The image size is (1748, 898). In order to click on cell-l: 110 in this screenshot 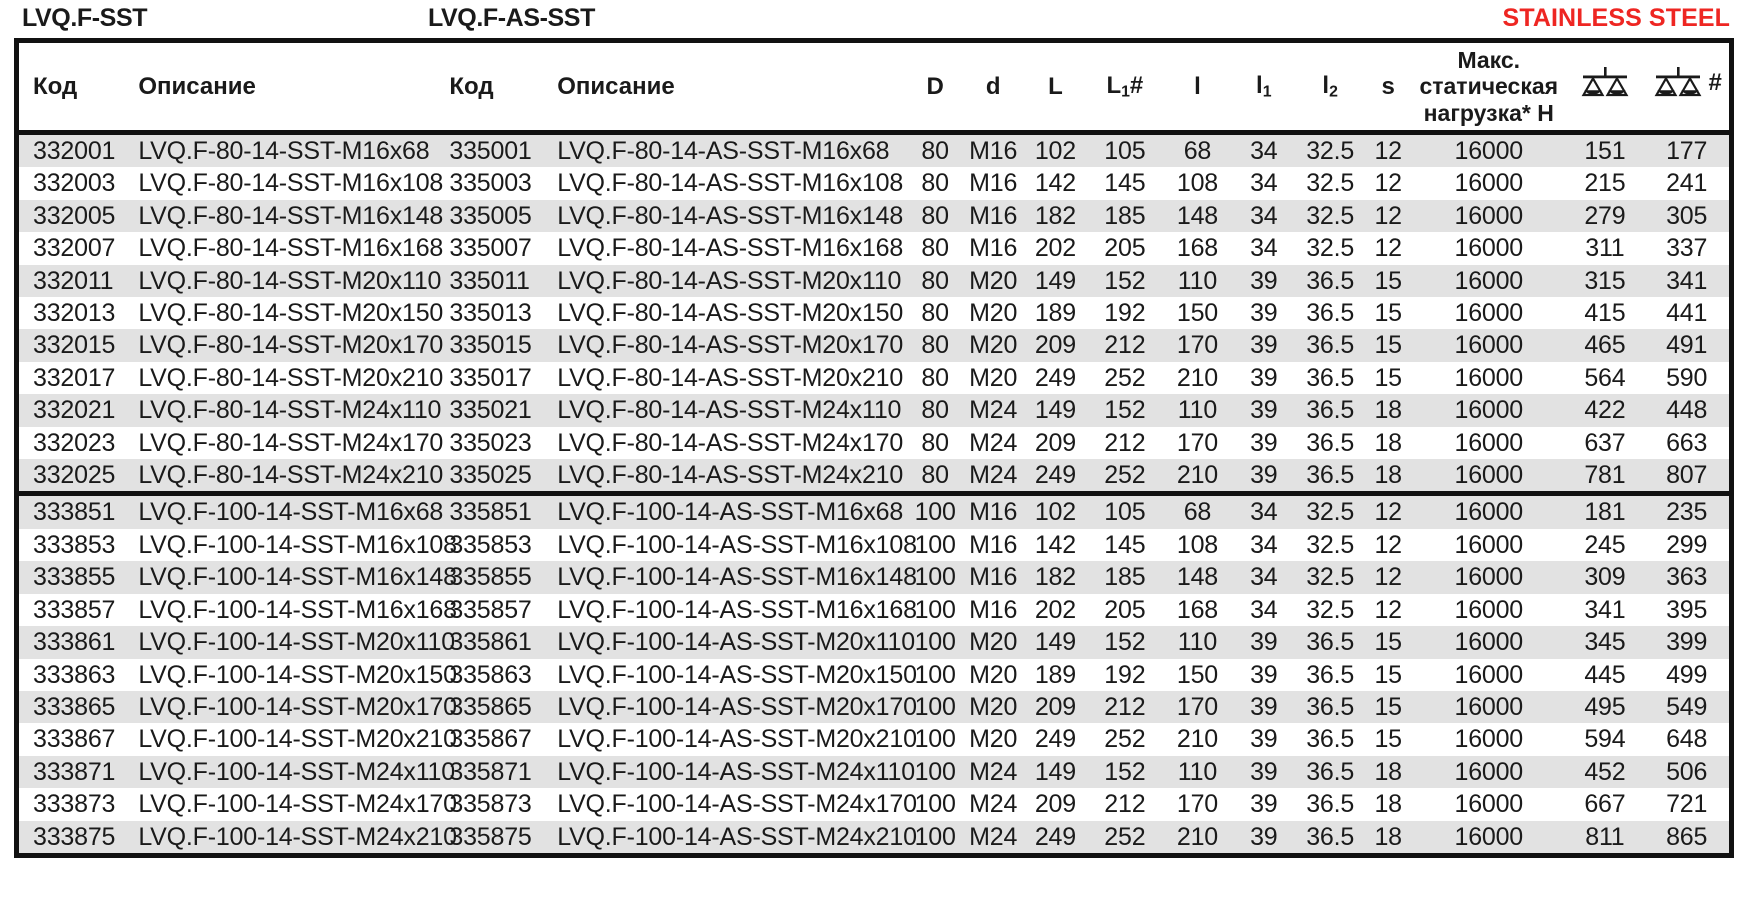, I will do `click(1197, 281)`.